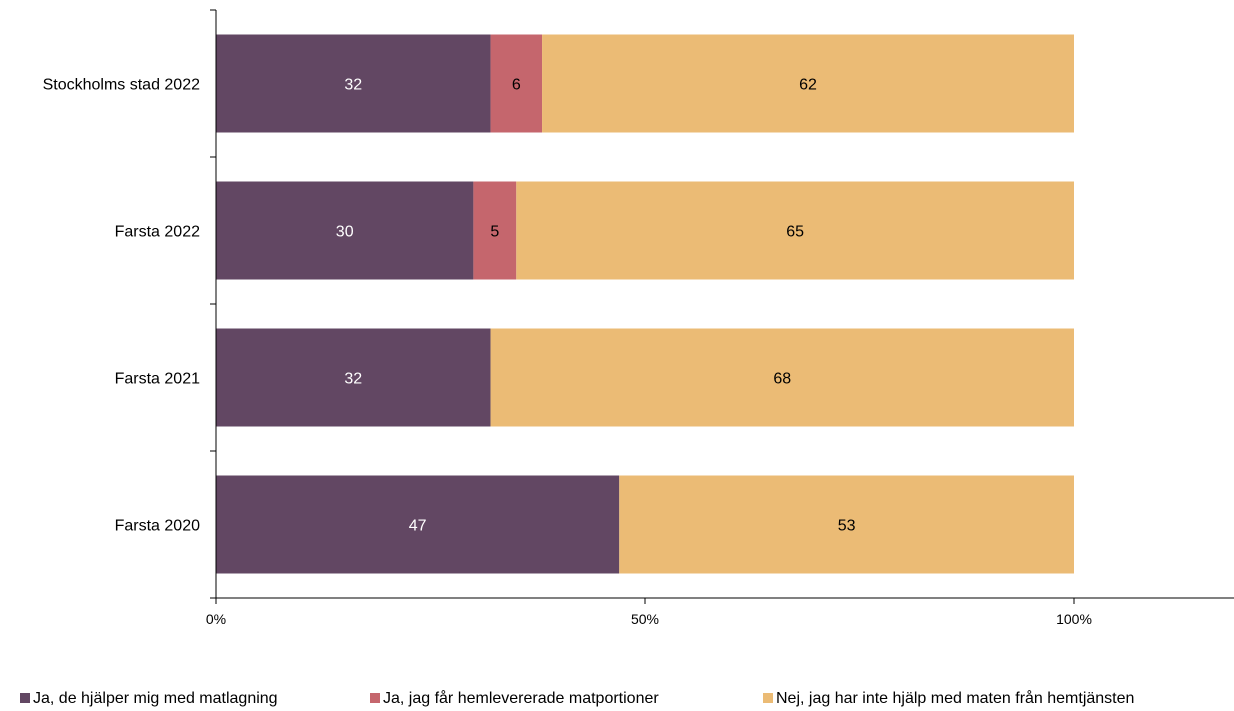  Describe the element at coordinates (768, 698) in the screenshot. I see `legend-swatch-ingen-hjalp` at that location.